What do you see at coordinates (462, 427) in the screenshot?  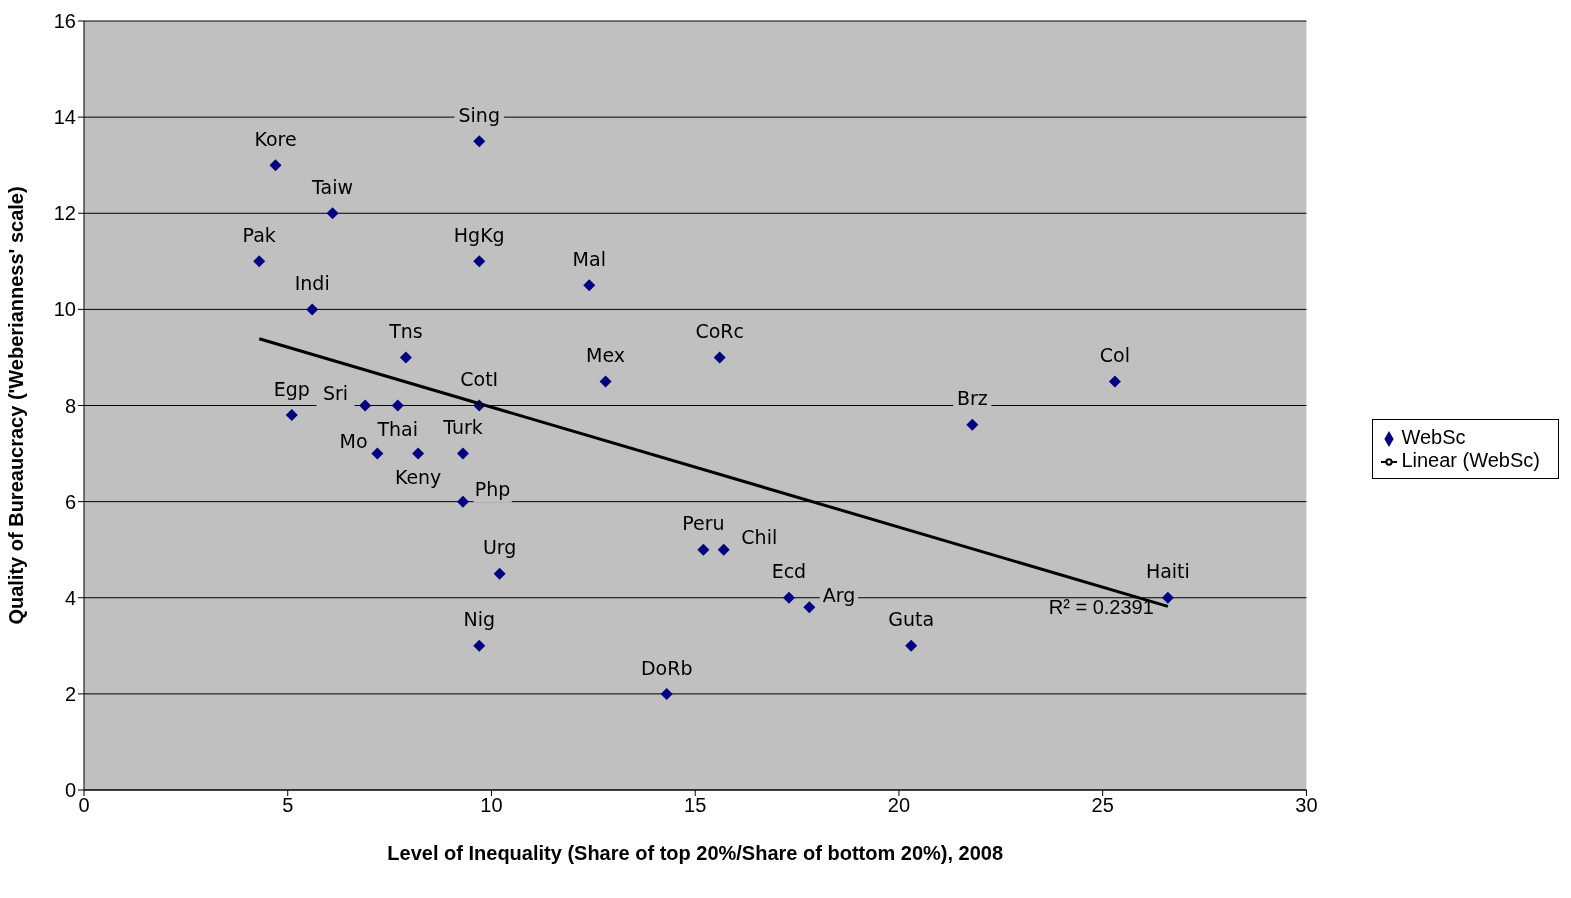 I see `annotation: Turk` at bounding box center [462, 427].